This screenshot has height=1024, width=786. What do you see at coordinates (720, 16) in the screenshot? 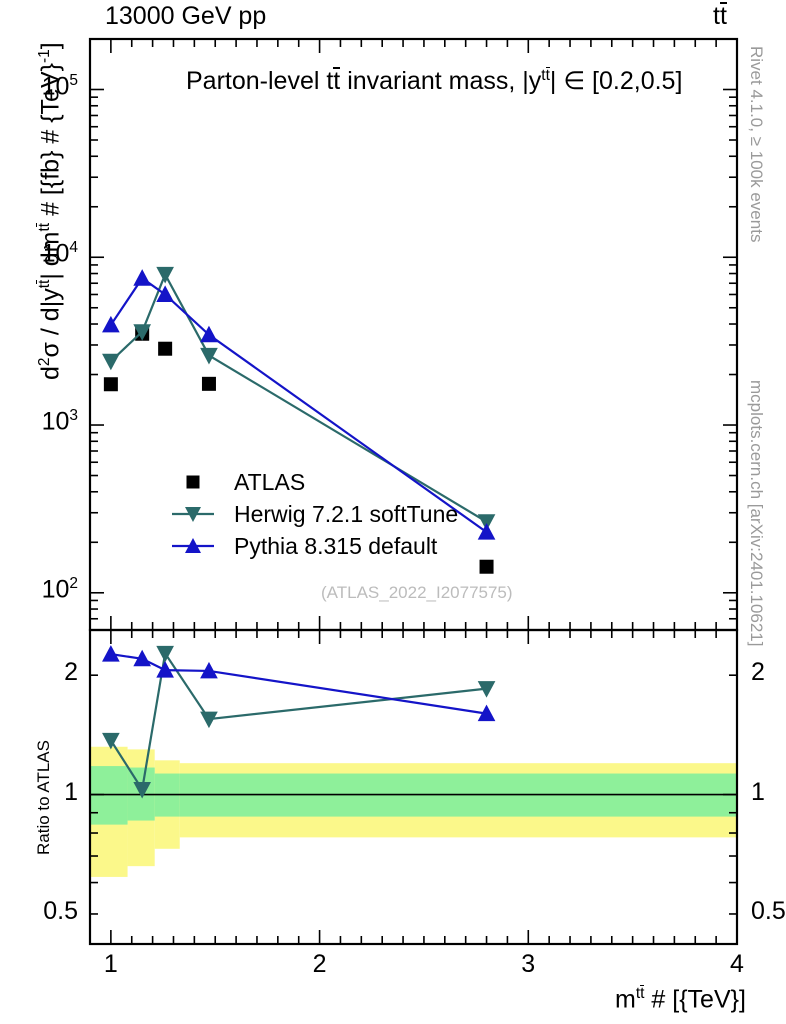
I see `process-label: tt` at bounding box center [720, 16].